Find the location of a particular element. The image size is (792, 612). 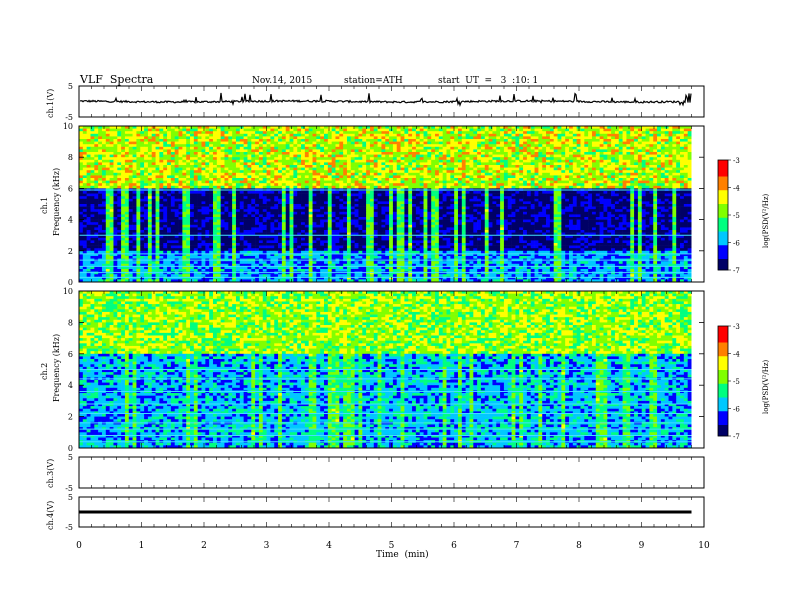

colorbar1-tick-label: -7 is located at coordinates (736, 271).